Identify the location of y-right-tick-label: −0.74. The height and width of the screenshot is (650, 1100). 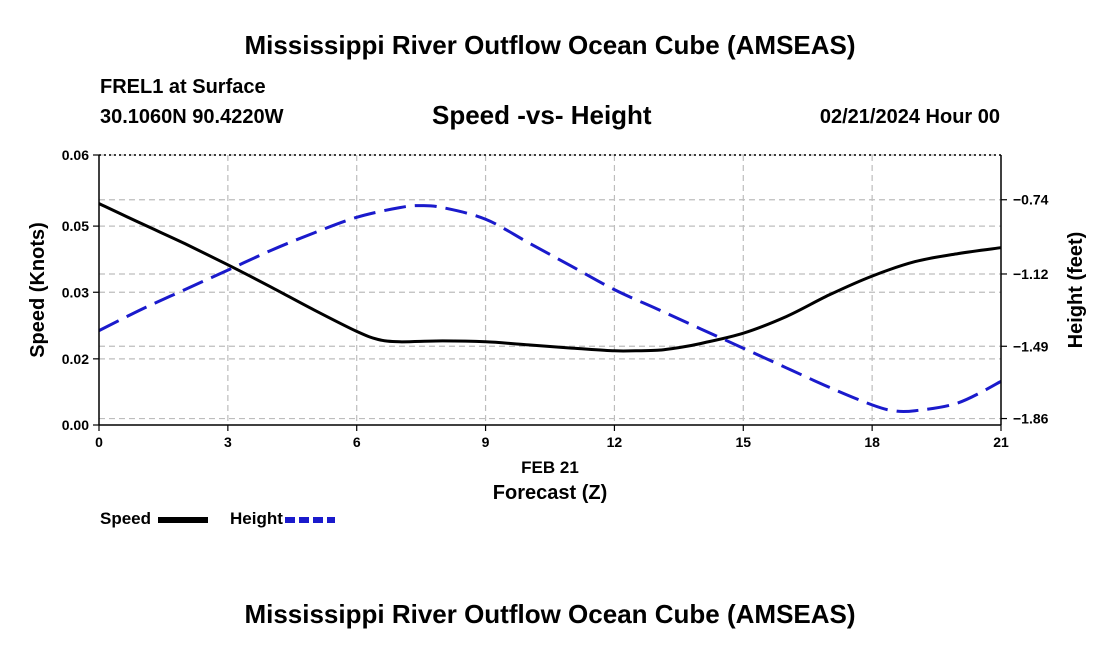
(1031, 200).